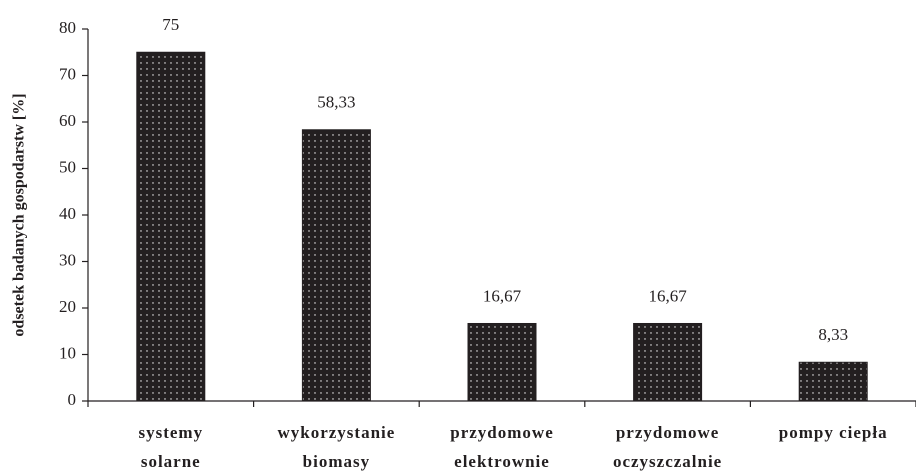 This screenshot has width=916, height=475. What do you see at coordinates (336, 461) in the screenshot?
I see `x-tick-label: biomasy` at bounding box center [336, 461].